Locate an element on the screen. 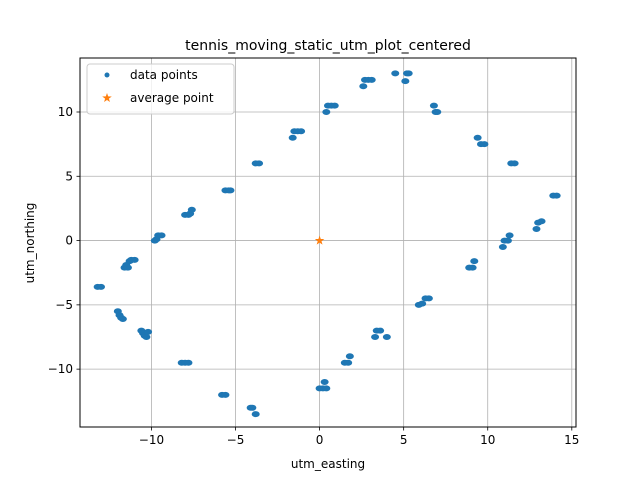  y-axis-label: utm_northing is located at coordinates (30, 243).